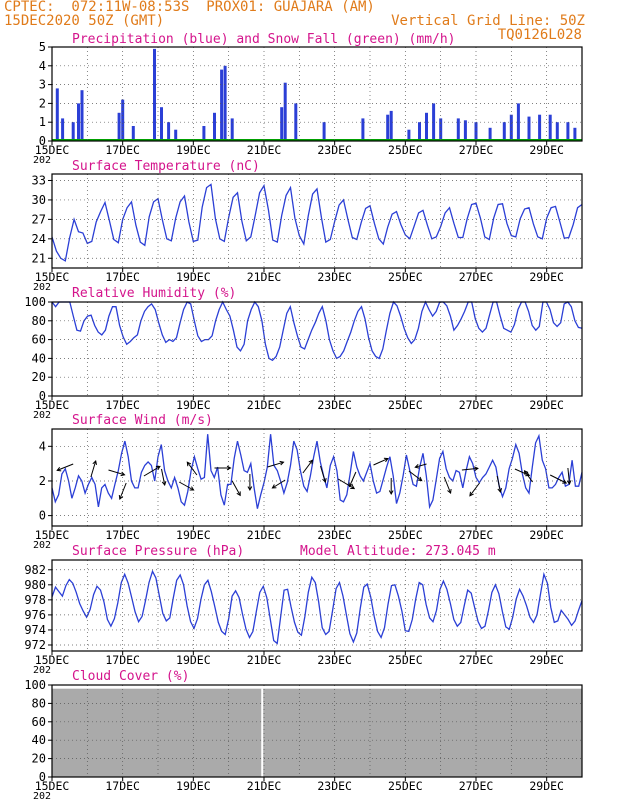  What do you see at coordinates (317, 331) in the screenshot?
I see `series-line` at bounding box center [317, 331].